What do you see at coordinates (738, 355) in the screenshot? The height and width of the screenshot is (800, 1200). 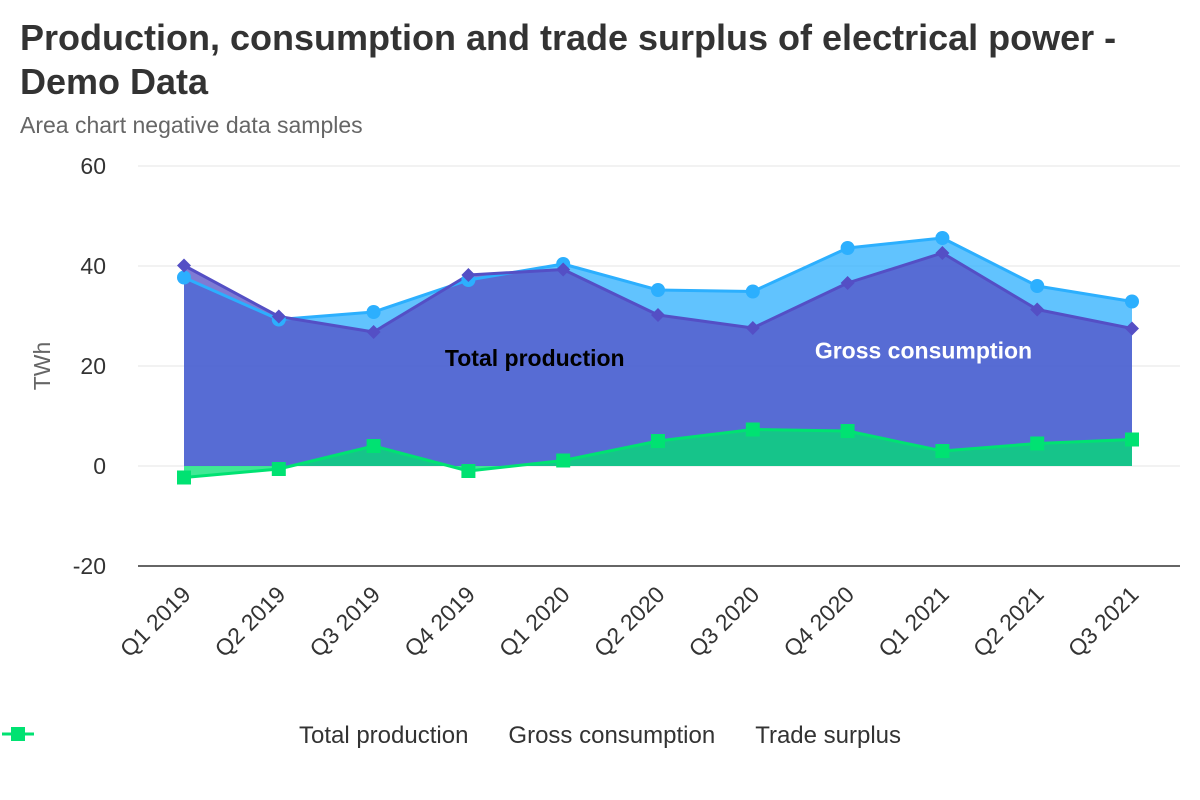 I see `annotation-layer: Total production Gross consumption` at bounding box center [738, 355].